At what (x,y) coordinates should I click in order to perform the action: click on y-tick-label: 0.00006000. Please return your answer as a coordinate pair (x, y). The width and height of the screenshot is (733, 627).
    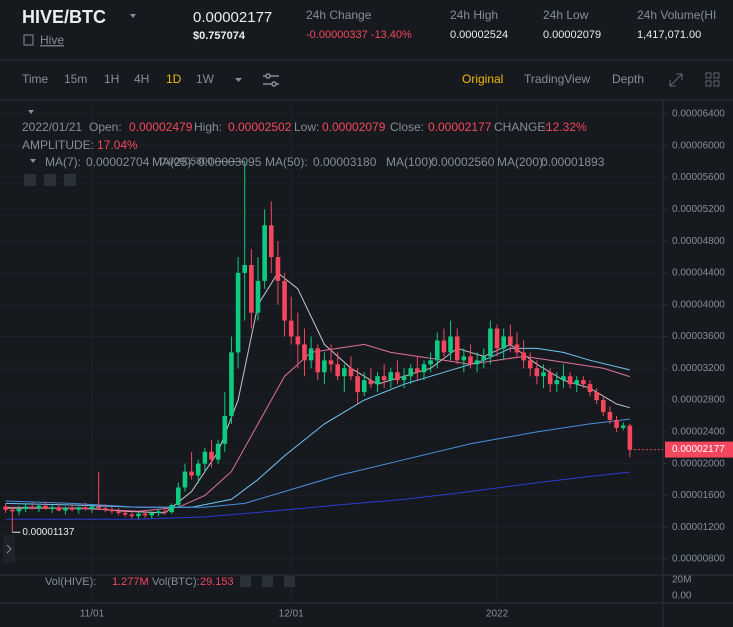
    Looking at the image, I should click on (698, 145).